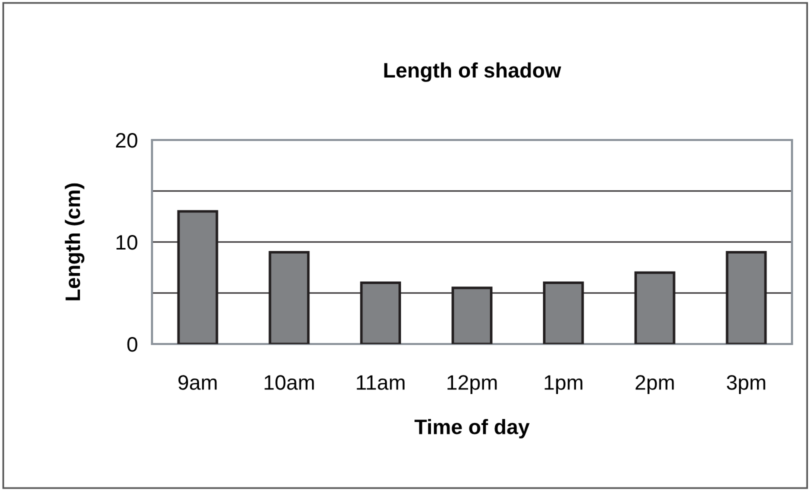  What do you see at coordinates (655, 384) in the screenshot?
I see `x-tick-label: 2pm` at bounding box center [655, 384].